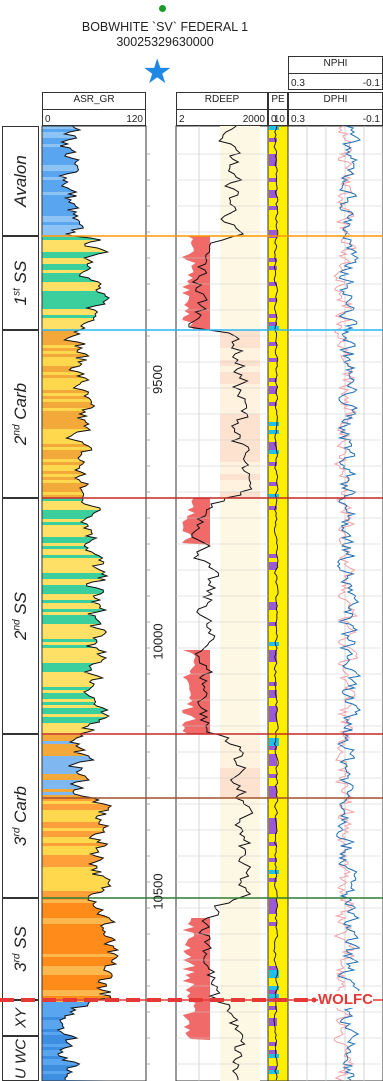 This screenshot has height=1081, width=383. Describe the element at coordinates (165, 27) in the screenshot. I see `well-name: BOBWHITE `SV` FEDERAL 1` at that location.